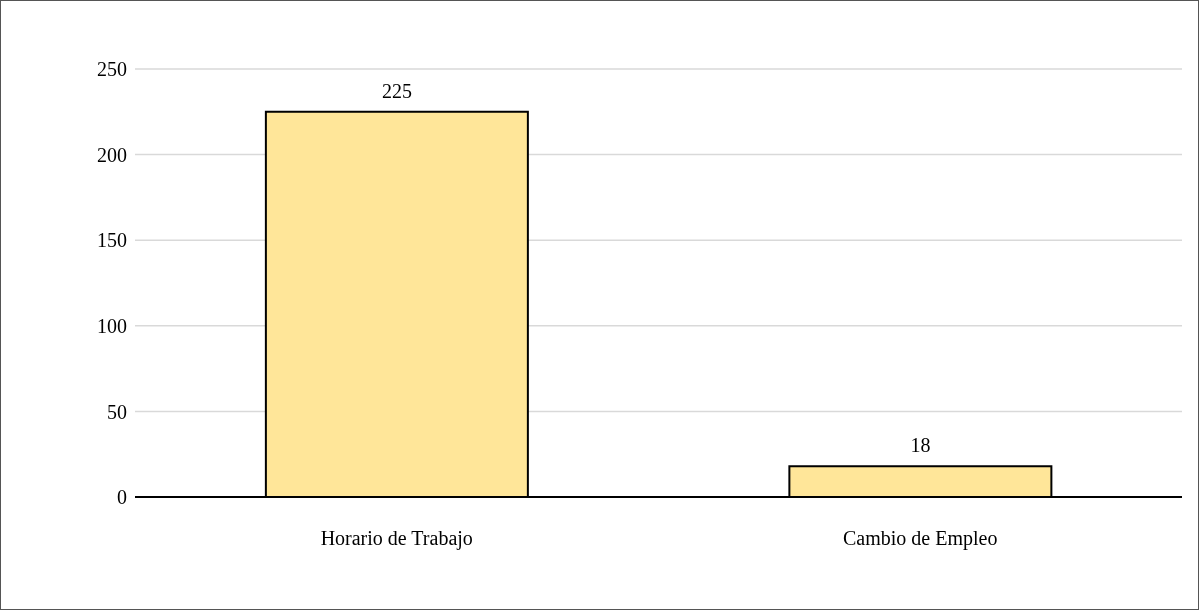 The height and width of the screenshot is (610, 1199). What do you see at coordinates (920, 539) in the screenshot?
I see `x-tick-label: Cambio de Empleo` at bounding box center [920, 539].